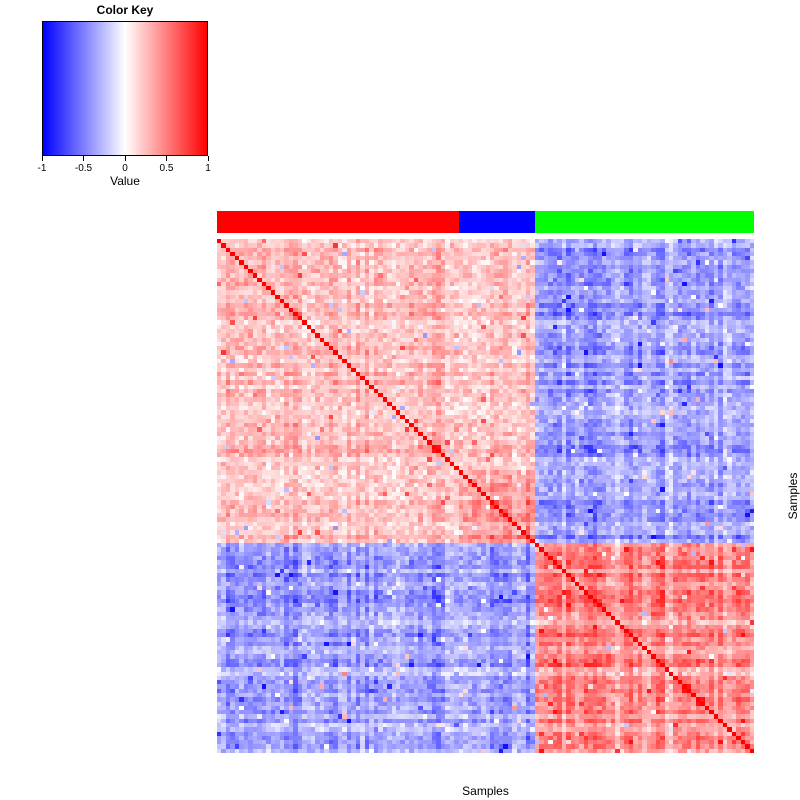 This screenshot has width=800, height=800. Describe the element at coordinates (42, 168) in the screenshot. I see `color-key-tick-label: -1` at that location.